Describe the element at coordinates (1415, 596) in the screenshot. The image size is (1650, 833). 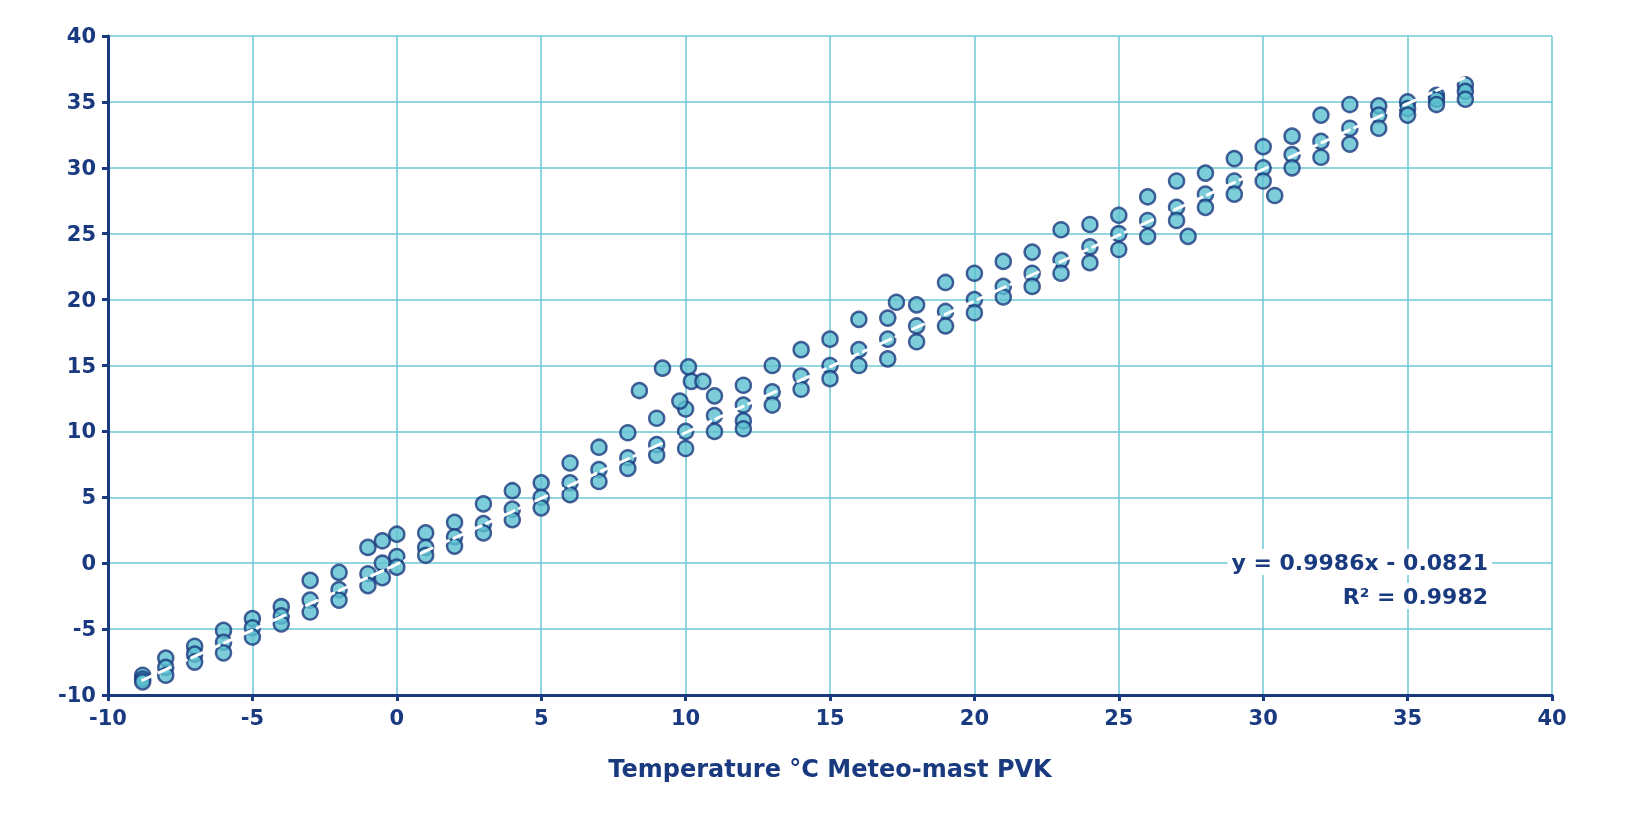
I see `annotation: R² = 0.9982` at that location.